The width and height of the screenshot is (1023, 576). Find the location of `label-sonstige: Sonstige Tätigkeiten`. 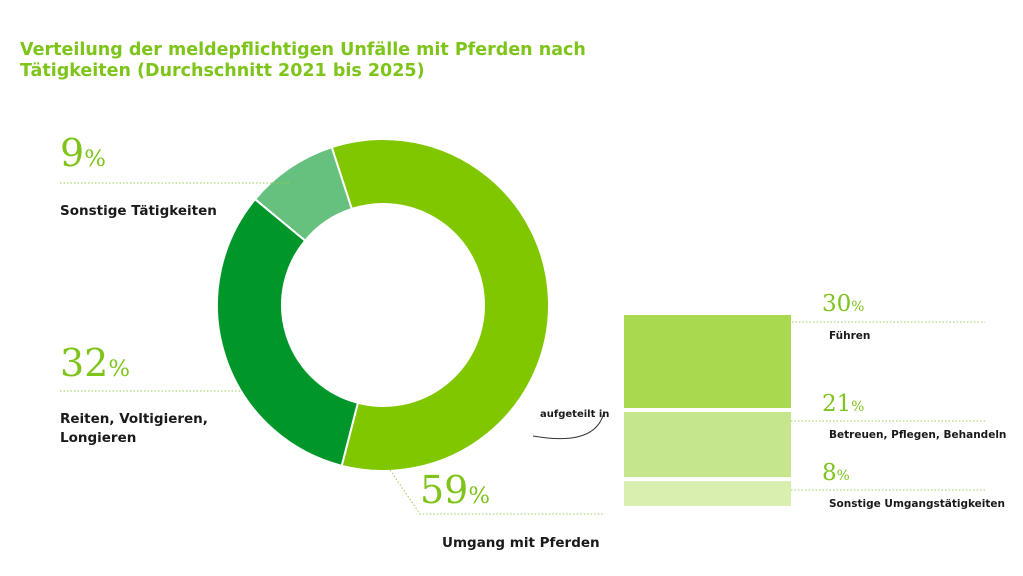

label-sonstige: Sonstige Tätigkeiten is located at coordinates (138, 211).